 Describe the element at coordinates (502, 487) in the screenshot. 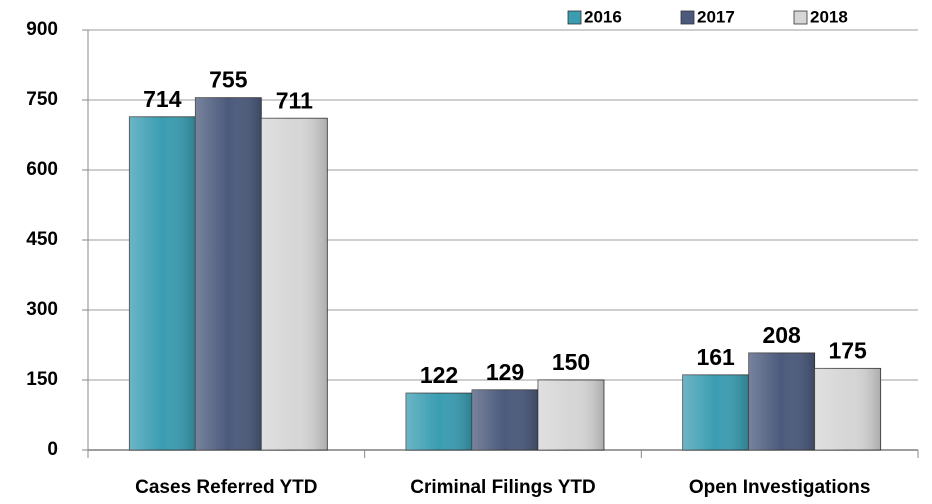

I see `x-tick-label: Criminal Filings YTD` at that location.